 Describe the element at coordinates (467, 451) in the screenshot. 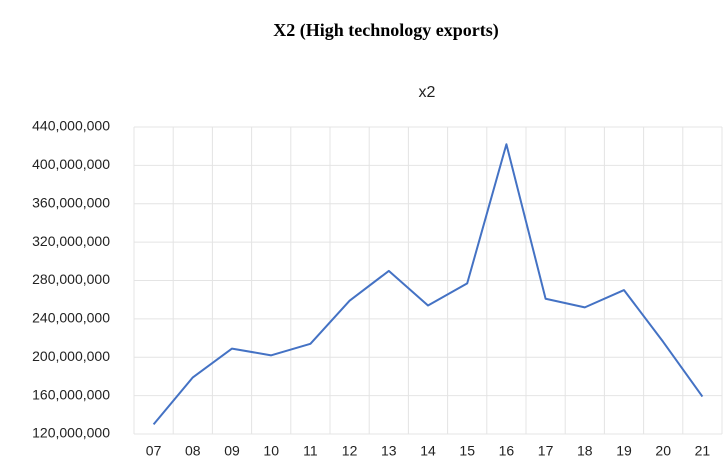

I see `x-tick-label: 15` at that location.